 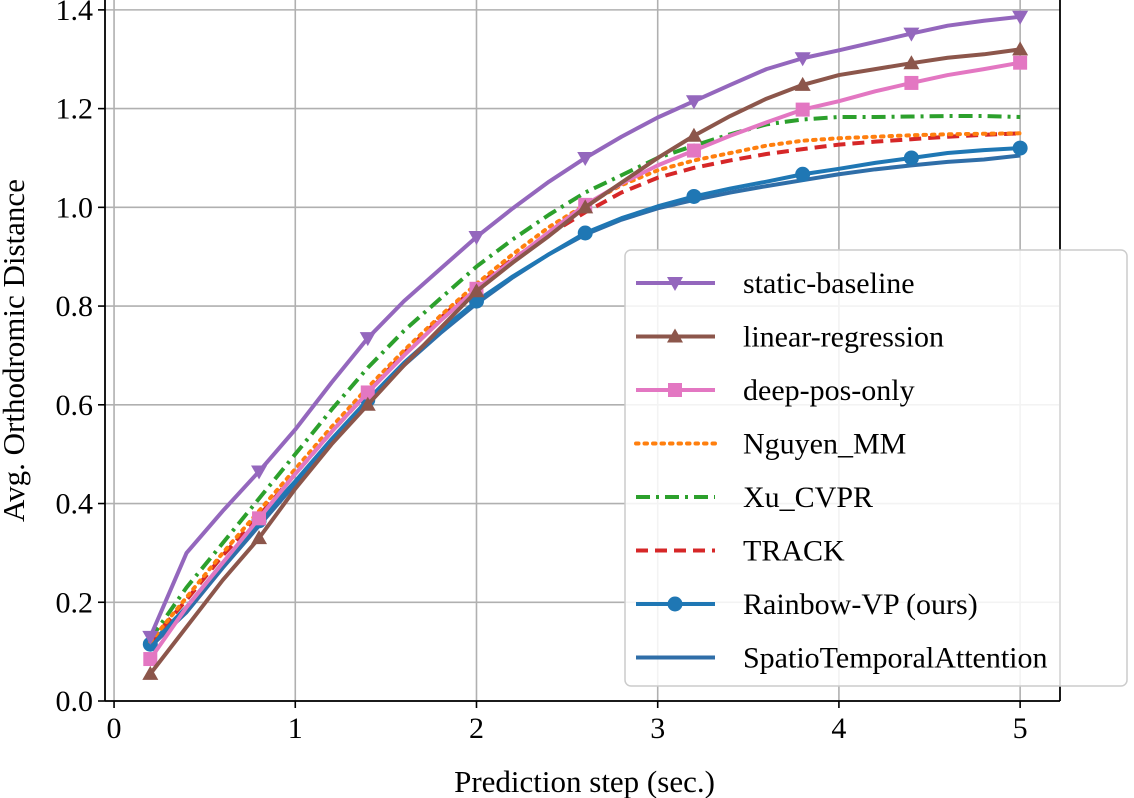 I want to click on legend-item-spatiotemporalattention: SpatioTemporalAttention, so click(x=842, y=658).